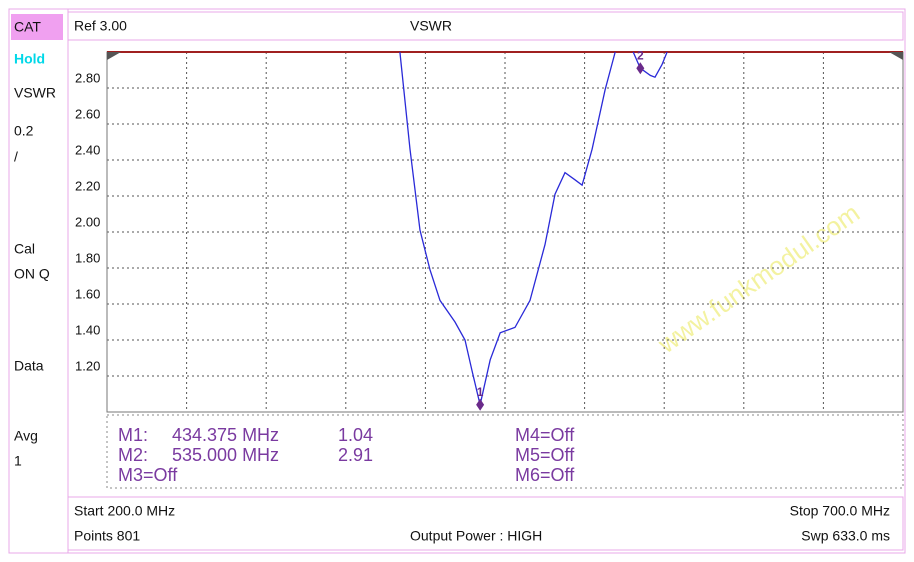 The width and height of the screenshot is (914, 562). What do you see at coordinates (87, 329) in the screenshot?
I see `y-tick-label: 1.40` at bounding box center [87, 329].